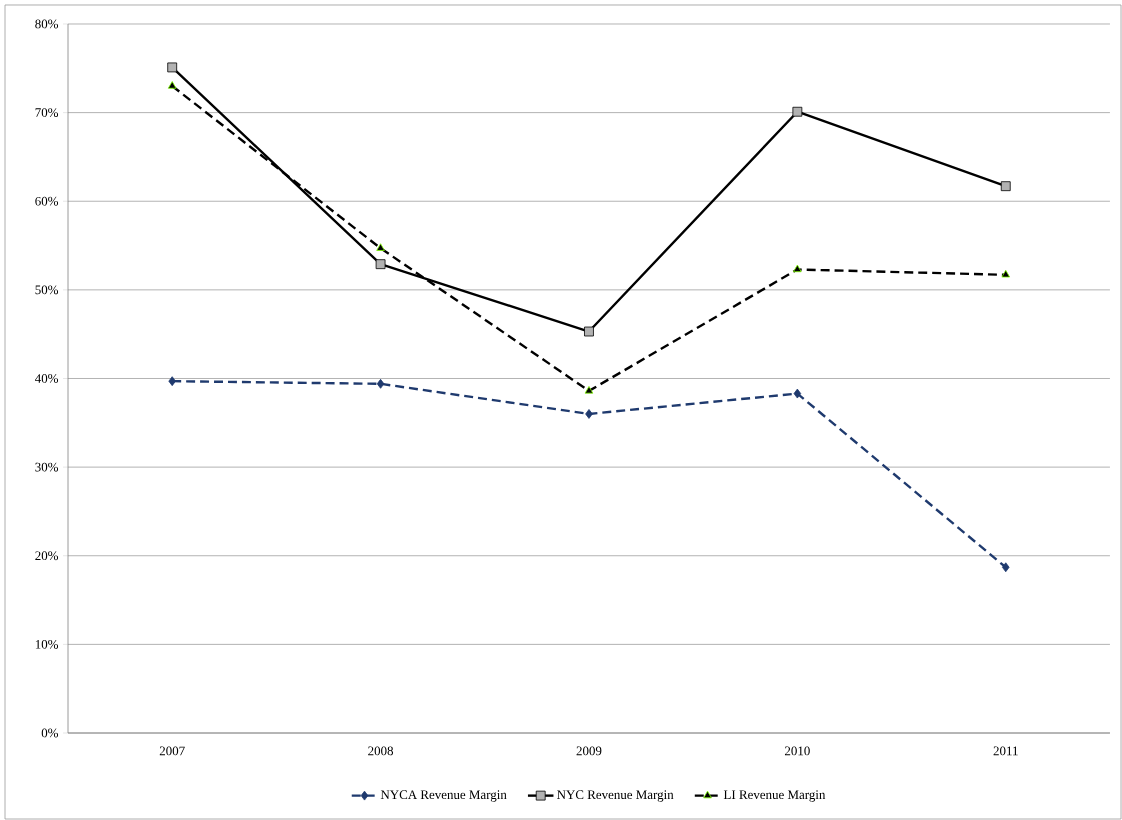  I want to click on x-tick-label: 2010, so click(797, 751).